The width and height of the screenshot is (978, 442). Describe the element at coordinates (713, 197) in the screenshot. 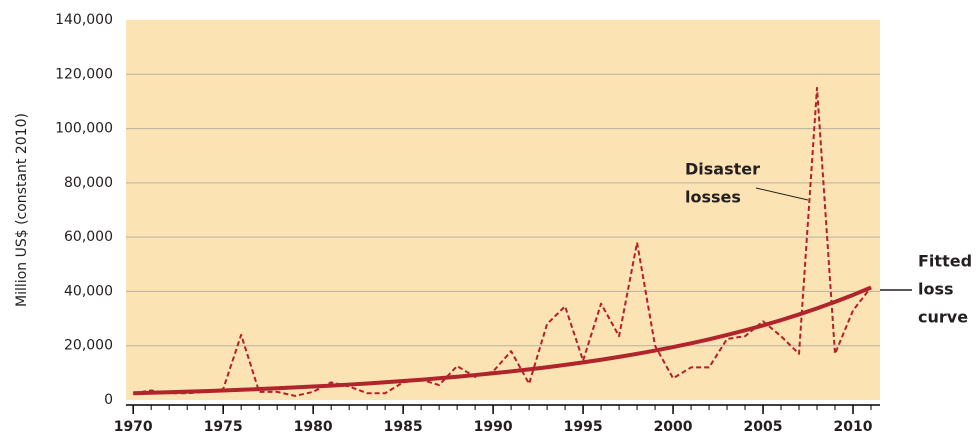

I see `annotation: losses` at that location.